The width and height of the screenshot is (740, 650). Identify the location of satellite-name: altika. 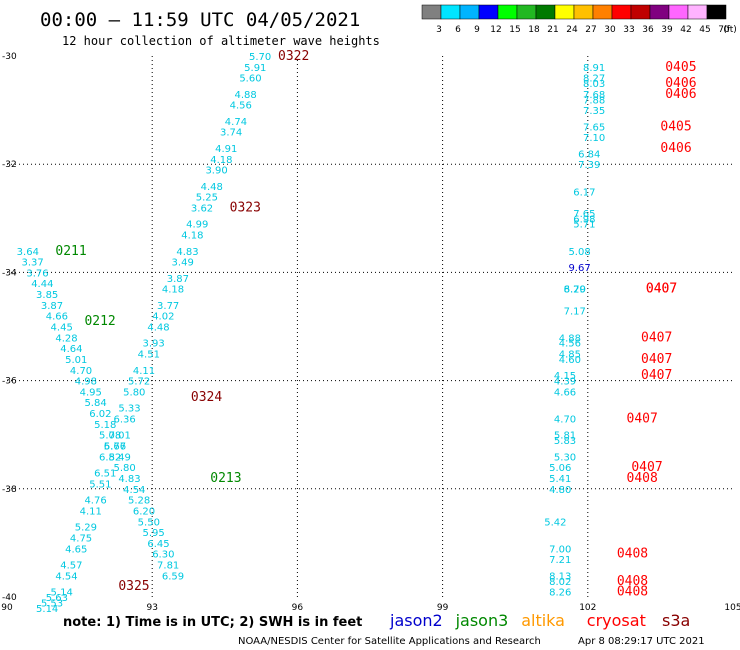
(543, 620).